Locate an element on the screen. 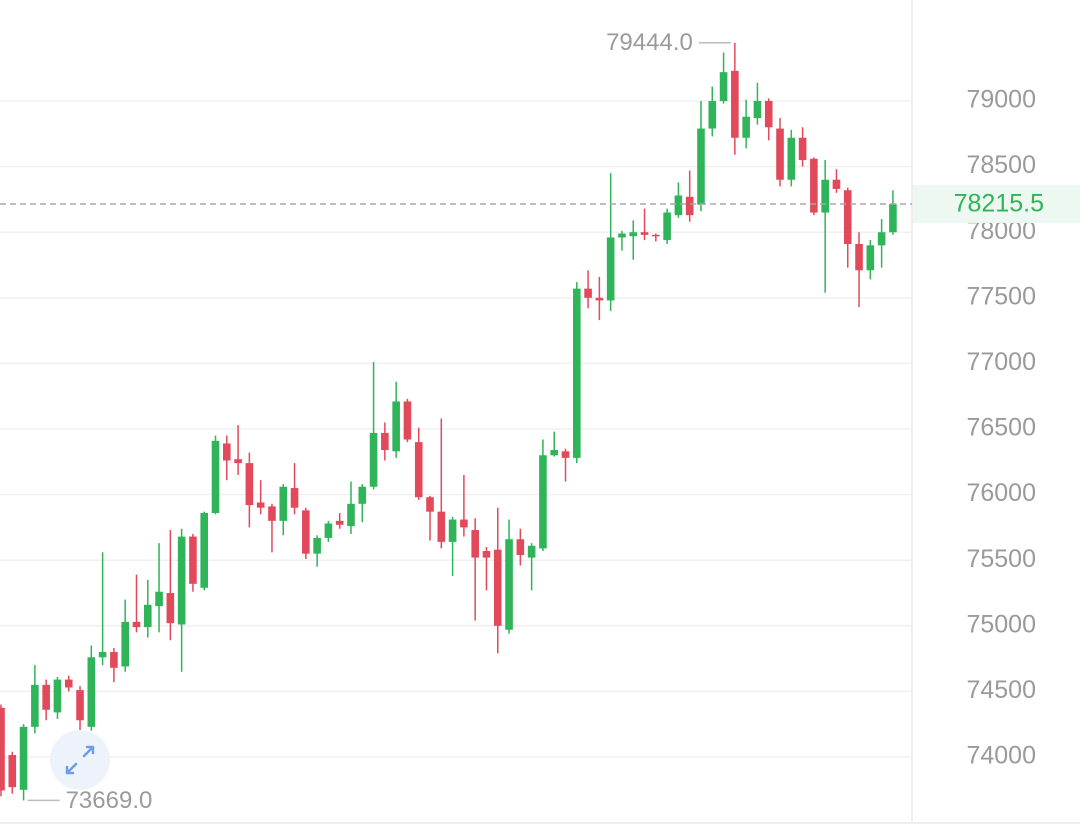 Image resolution: width=1080 pixels, height=831 pixels. y-tick-label: 75500 is located at coordinates (1001, 559).